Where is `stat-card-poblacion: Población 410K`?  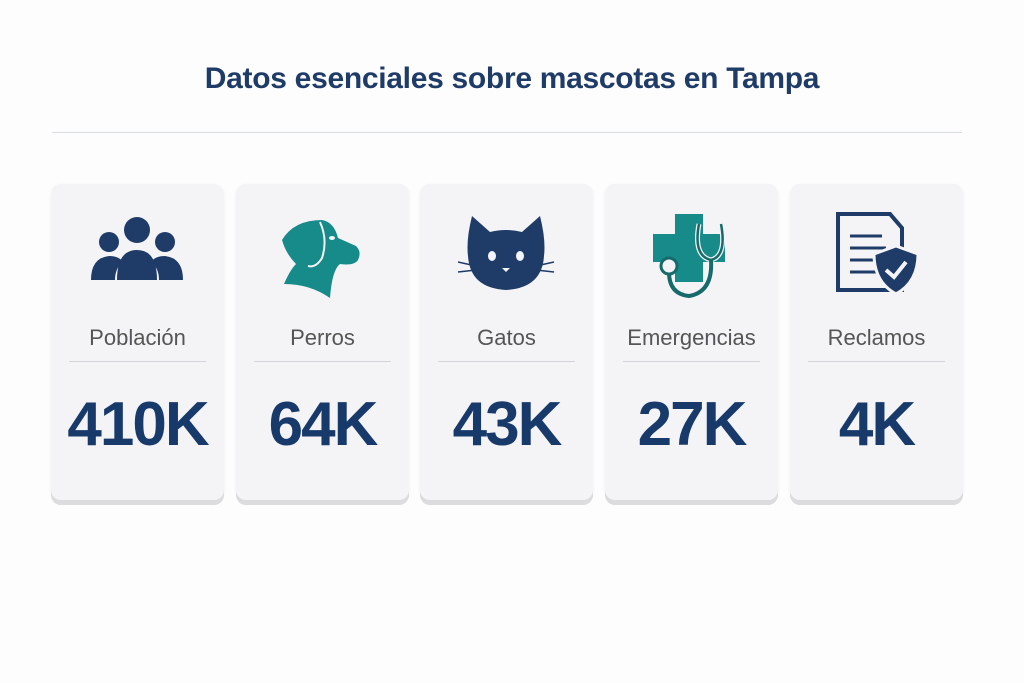 stat-card-poblacion: Población 410K is located at coordinates (137, 342).